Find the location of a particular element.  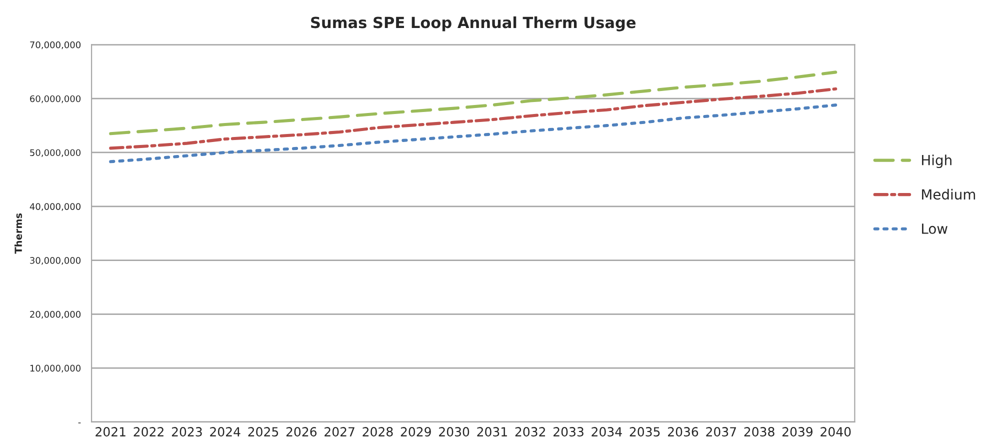

y-tick-label: 70,000,000 is located at coordinates (55, 45).